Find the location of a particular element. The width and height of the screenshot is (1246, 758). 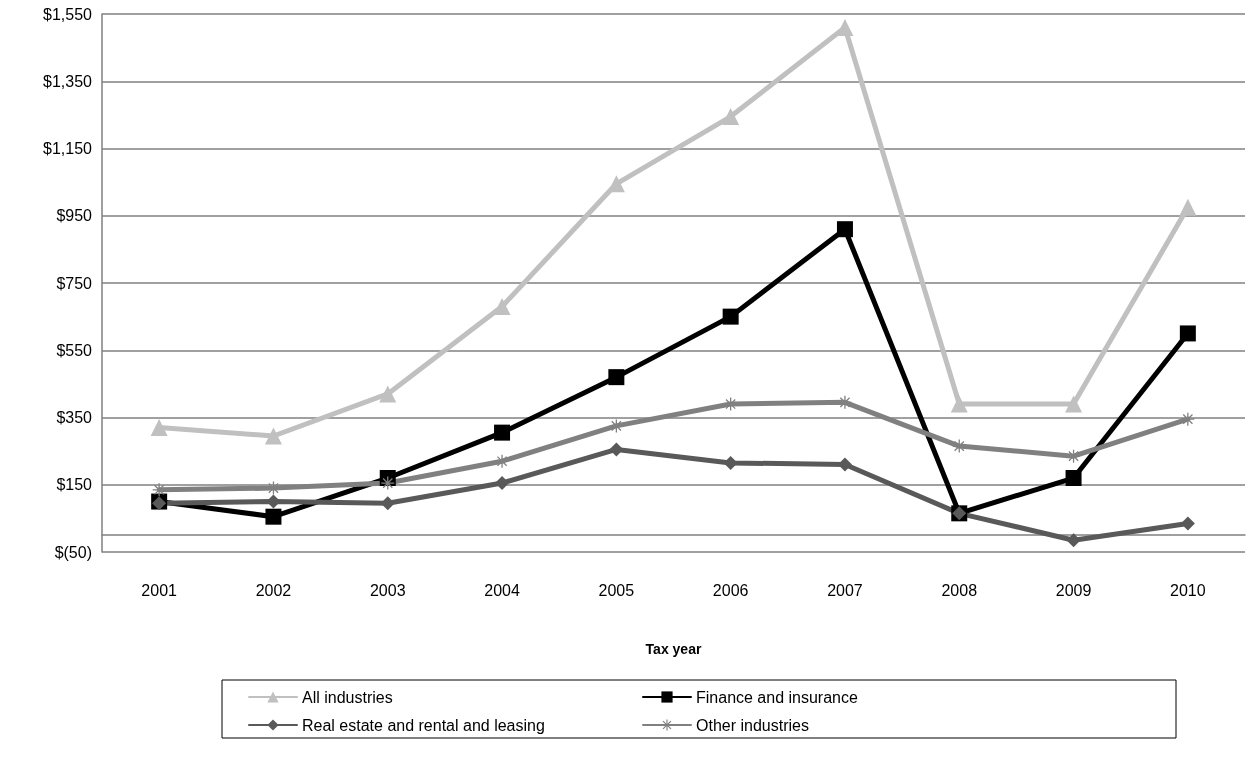

x-tick-label: 2010 is located at coordinates (1188, 590).